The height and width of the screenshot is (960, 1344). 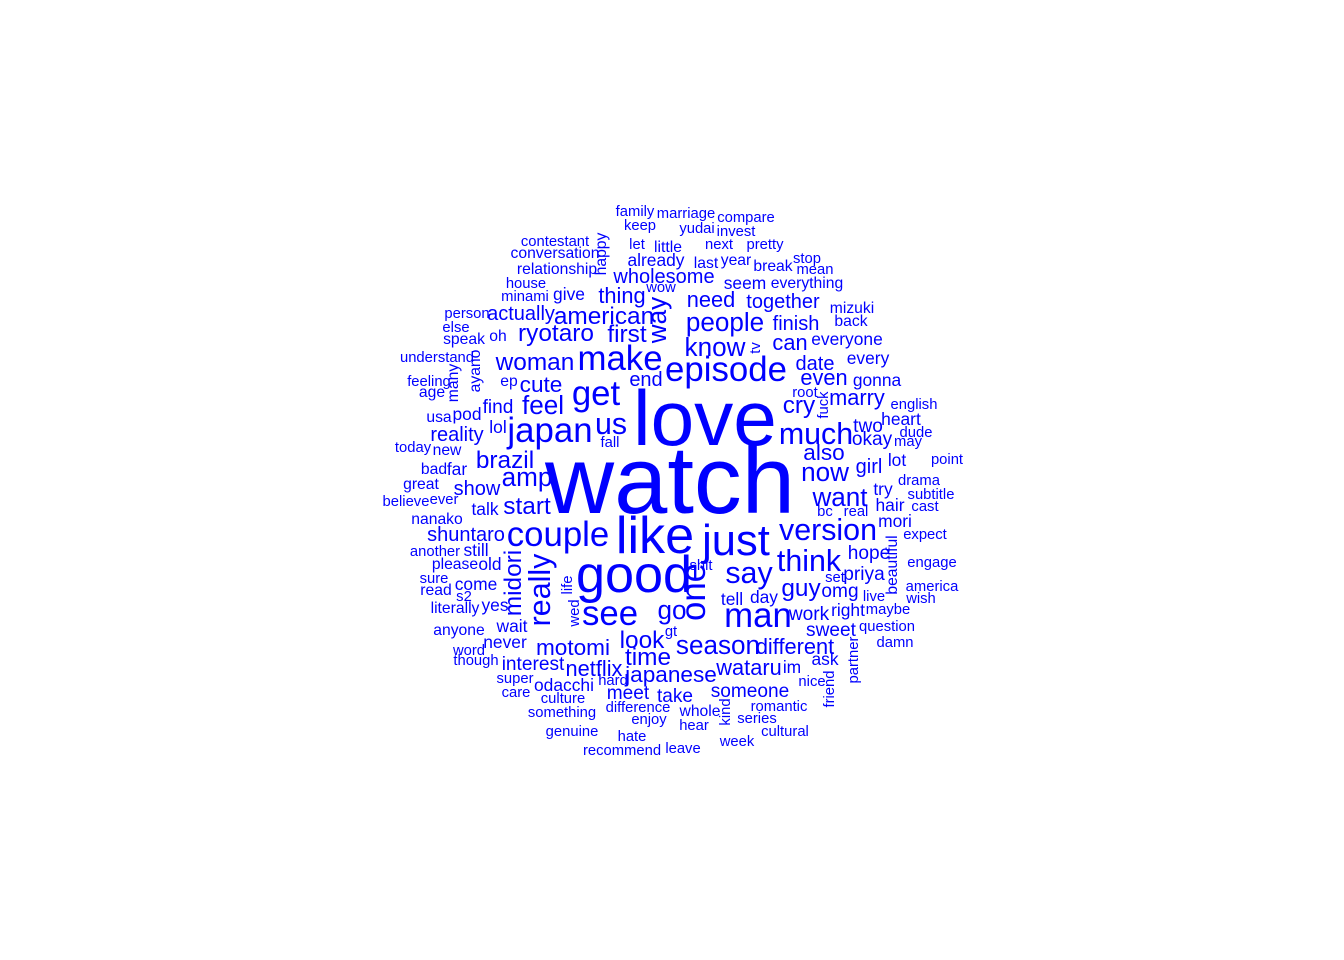 What do you see at coordinates (459, 630) in the screenshot?
I see `word-anyone: anyone` at bounding box center [459, 630].